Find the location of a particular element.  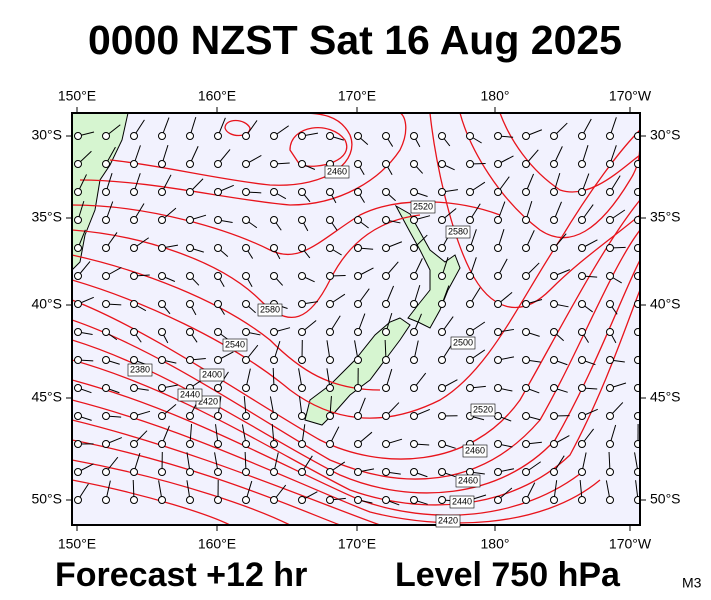

right-label: 40°S is located at coordinates (665, 304).